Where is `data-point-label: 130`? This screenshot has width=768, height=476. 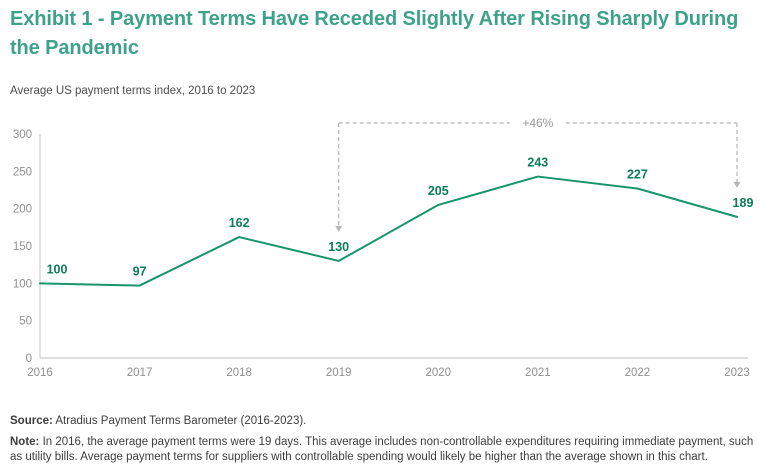
data-point-label: 130 is located at coordinates (338, 247).